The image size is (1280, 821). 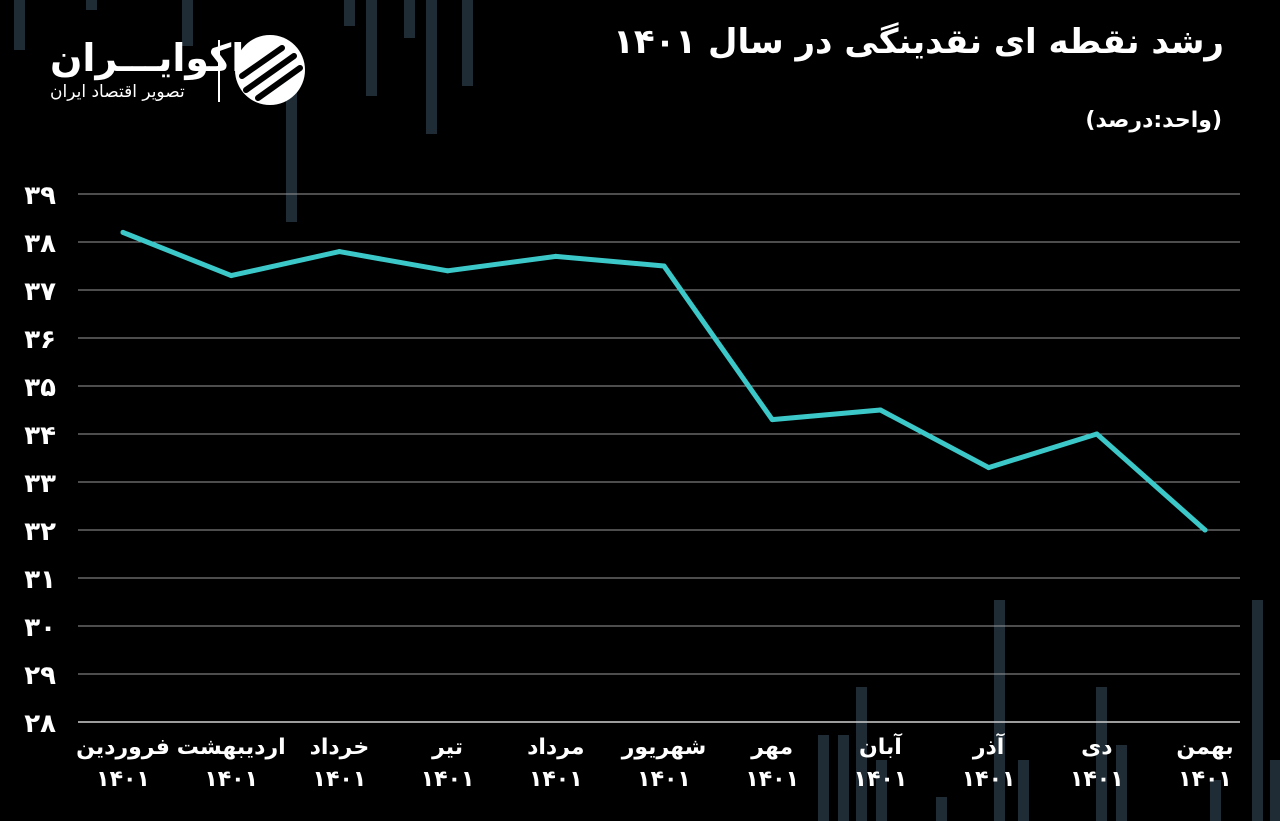 I want to click on y-tick-label: ۳۶, so click(x=40, y=340).